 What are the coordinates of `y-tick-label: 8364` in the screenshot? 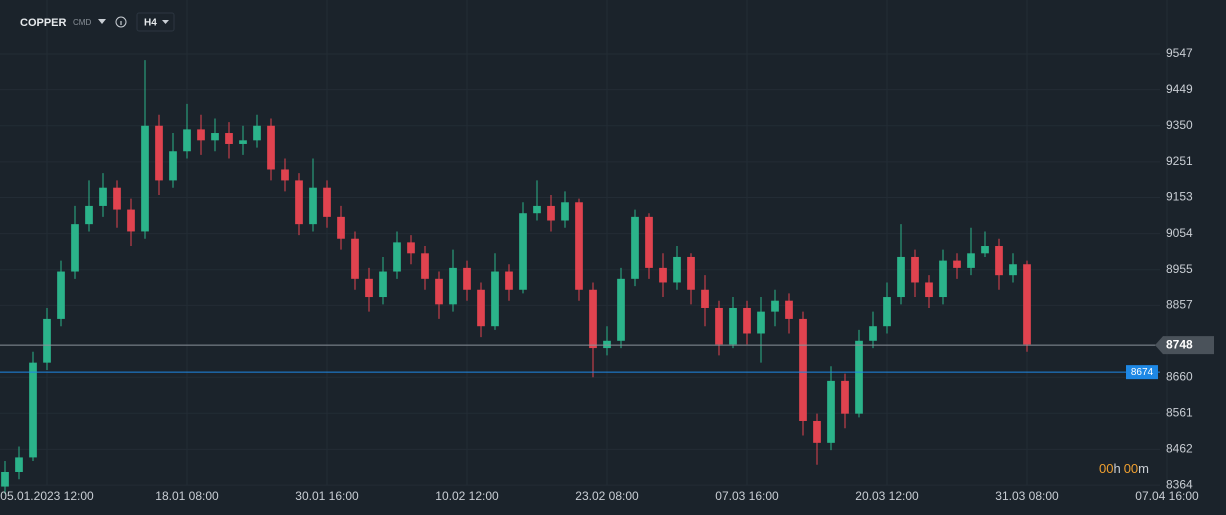 It's located at (1179, 484).